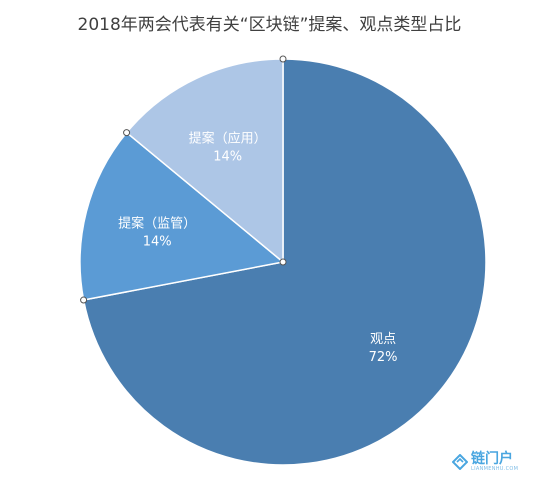 The image size is (539, 482). I want to click on slice-value-proposal-regulation: 14%, so click(157, 242).